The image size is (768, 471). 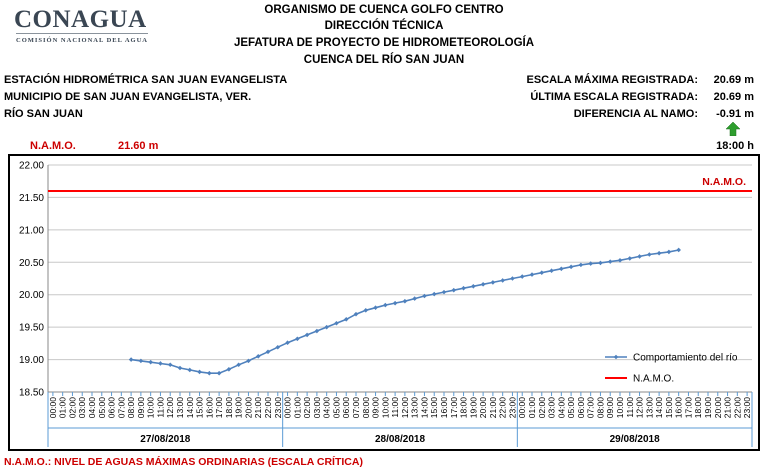 I want to click on x-tick-label: 03:00, so click(x=552, y=408).